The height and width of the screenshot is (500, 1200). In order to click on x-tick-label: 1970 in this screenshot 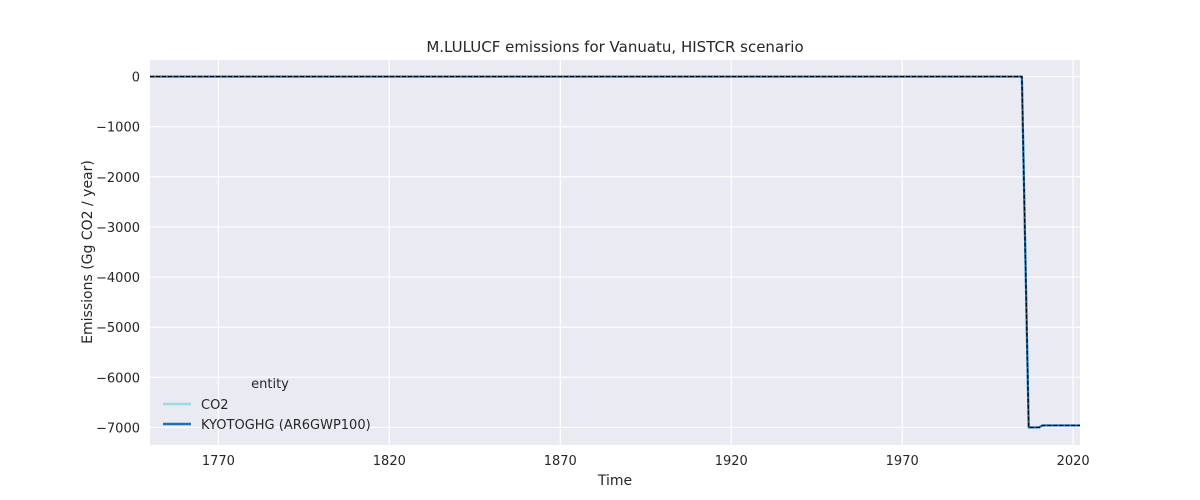, I will do `click(902, 461)`.